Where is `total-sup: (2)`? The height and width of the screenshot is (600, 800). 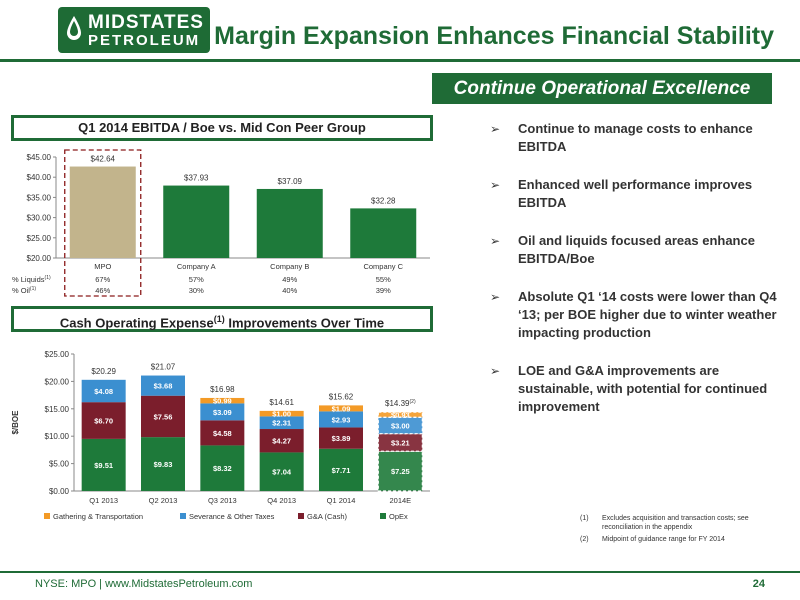 total-sup: (2) is located at coordinates (413, 402).